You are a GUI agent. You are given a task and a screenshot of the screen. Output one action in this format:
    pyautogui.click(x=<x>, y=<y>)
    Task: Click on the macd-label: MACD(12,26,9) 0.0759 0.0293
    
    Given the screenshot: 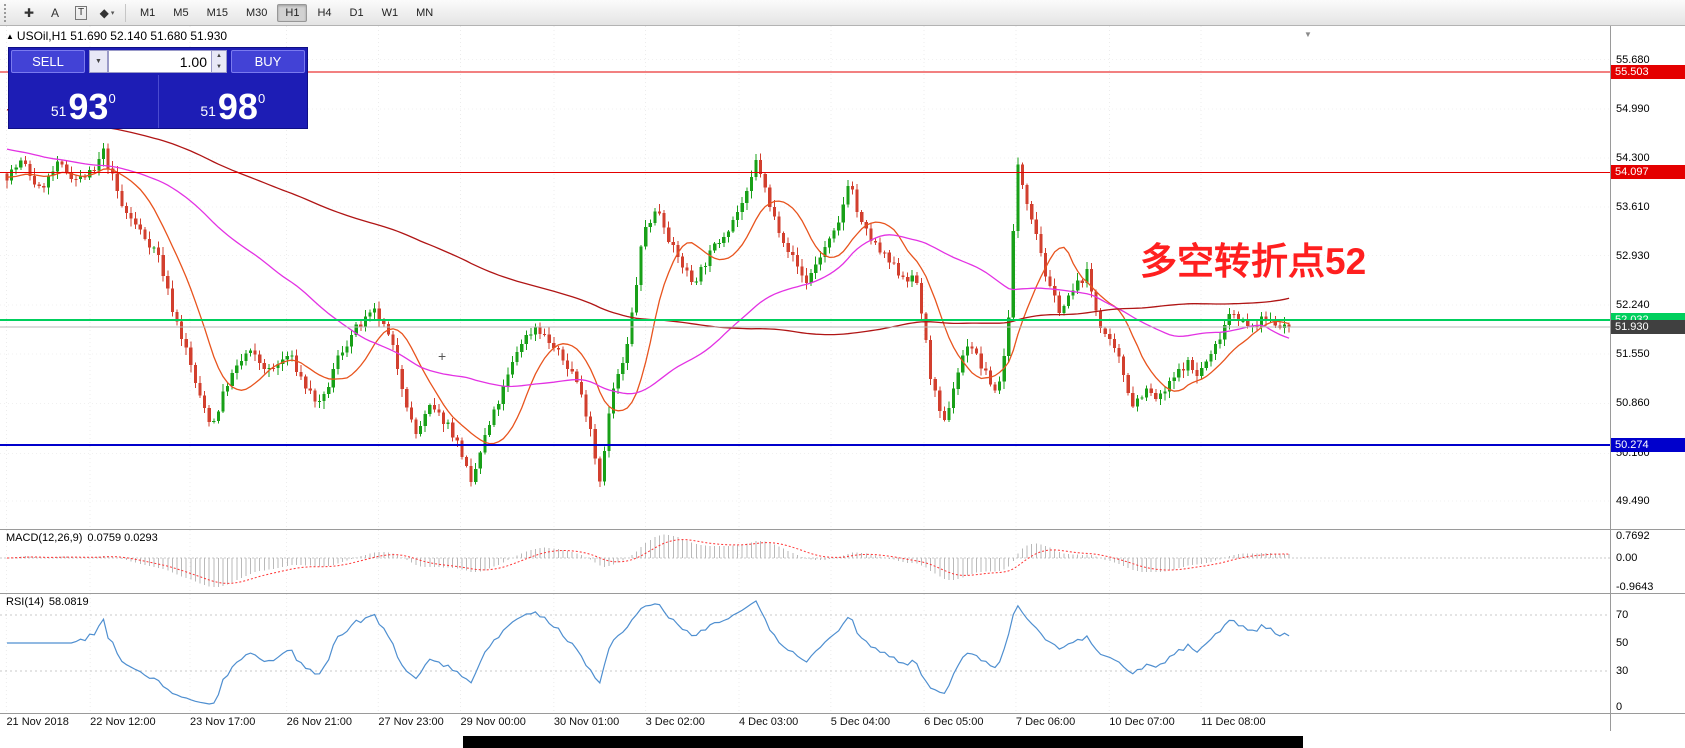 What is the action you would take?
    pyautogui.click(x=82, y=538)
    